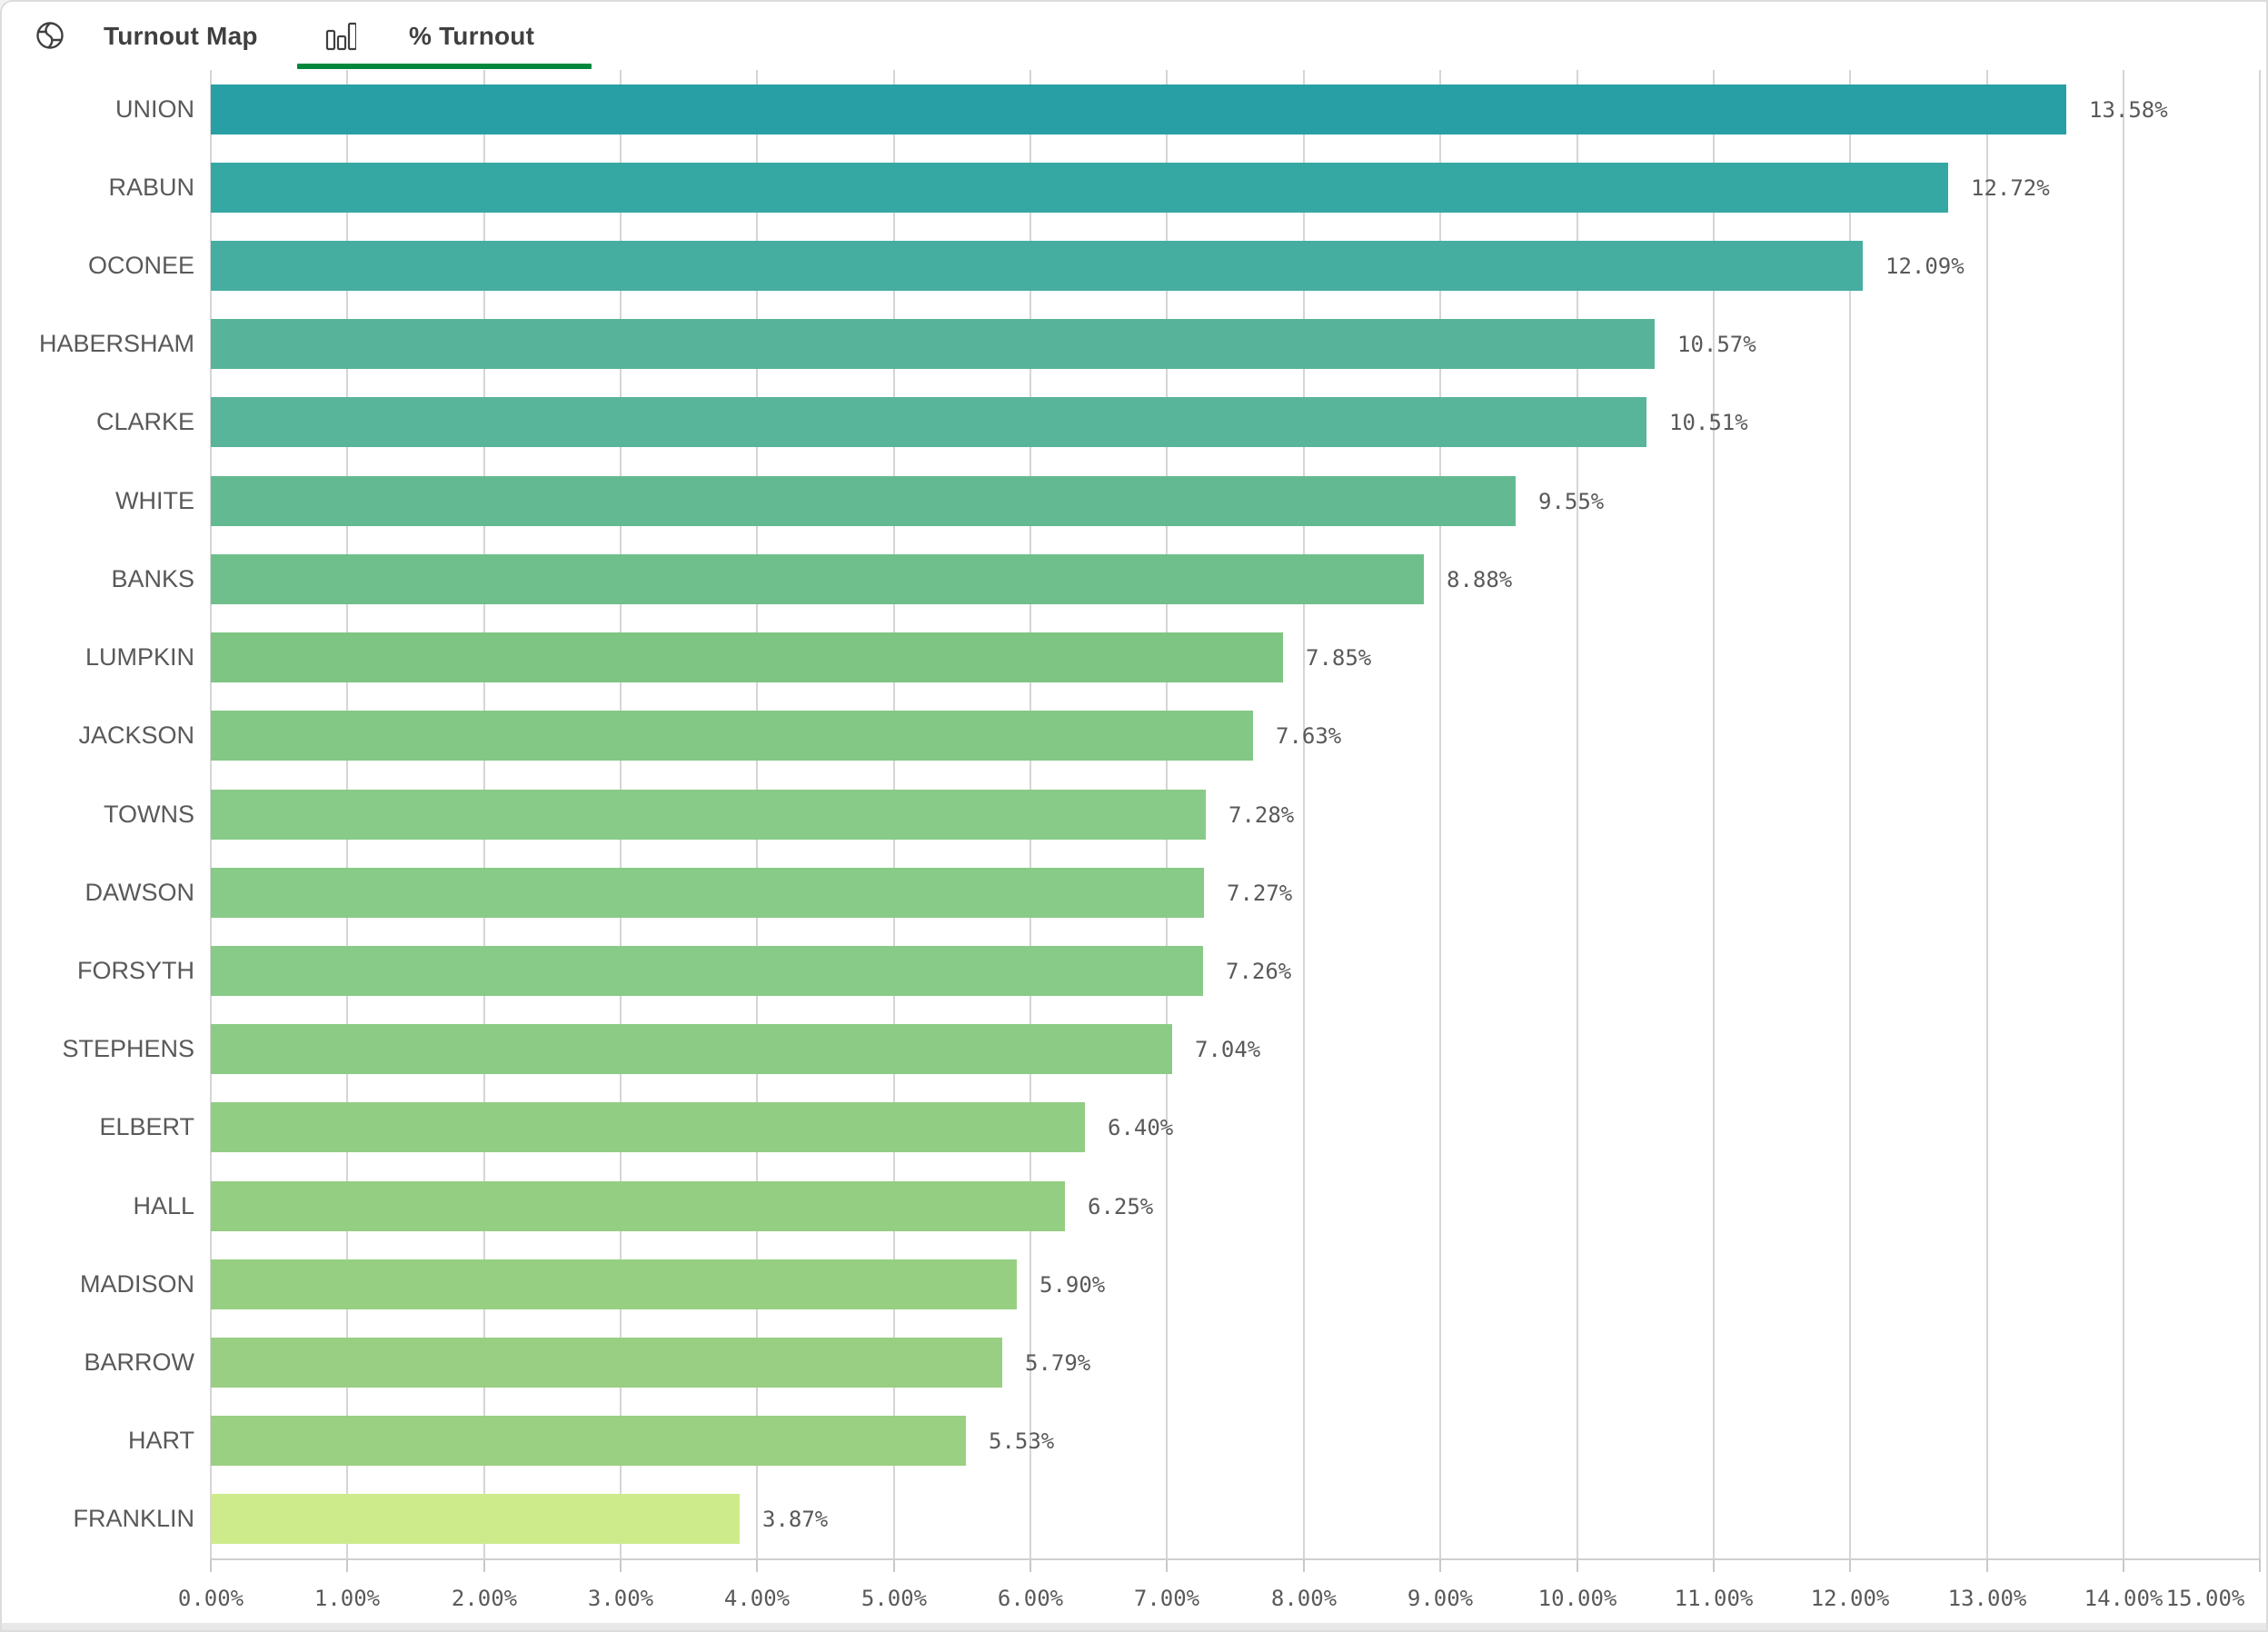 The image size is (2268, 1632). I want to click on value-label: 7.63%, so click(1309, 735).